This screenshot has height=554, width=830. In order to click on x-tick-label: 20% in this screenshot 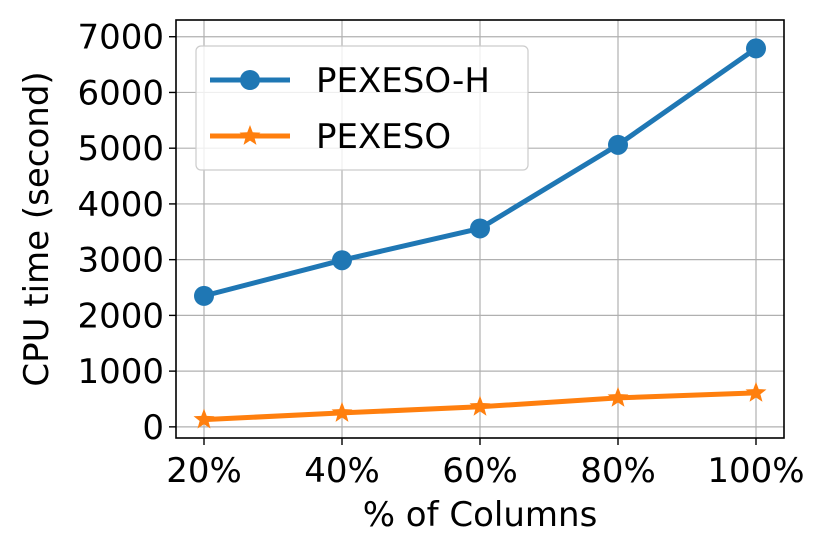, I will do `click(204, 471)`.